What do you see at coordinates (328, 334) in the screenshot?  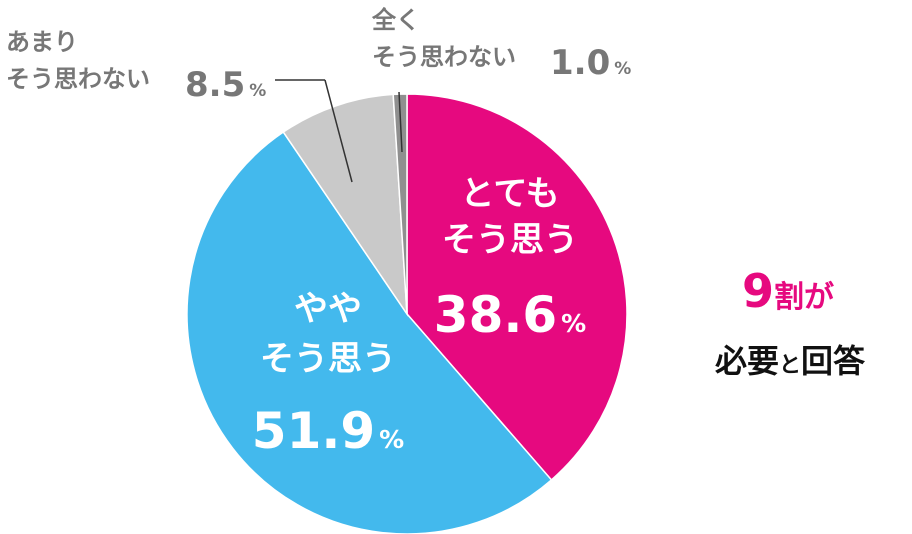 I see `category-label: ややそう思う` at bounding box center [328, 334].